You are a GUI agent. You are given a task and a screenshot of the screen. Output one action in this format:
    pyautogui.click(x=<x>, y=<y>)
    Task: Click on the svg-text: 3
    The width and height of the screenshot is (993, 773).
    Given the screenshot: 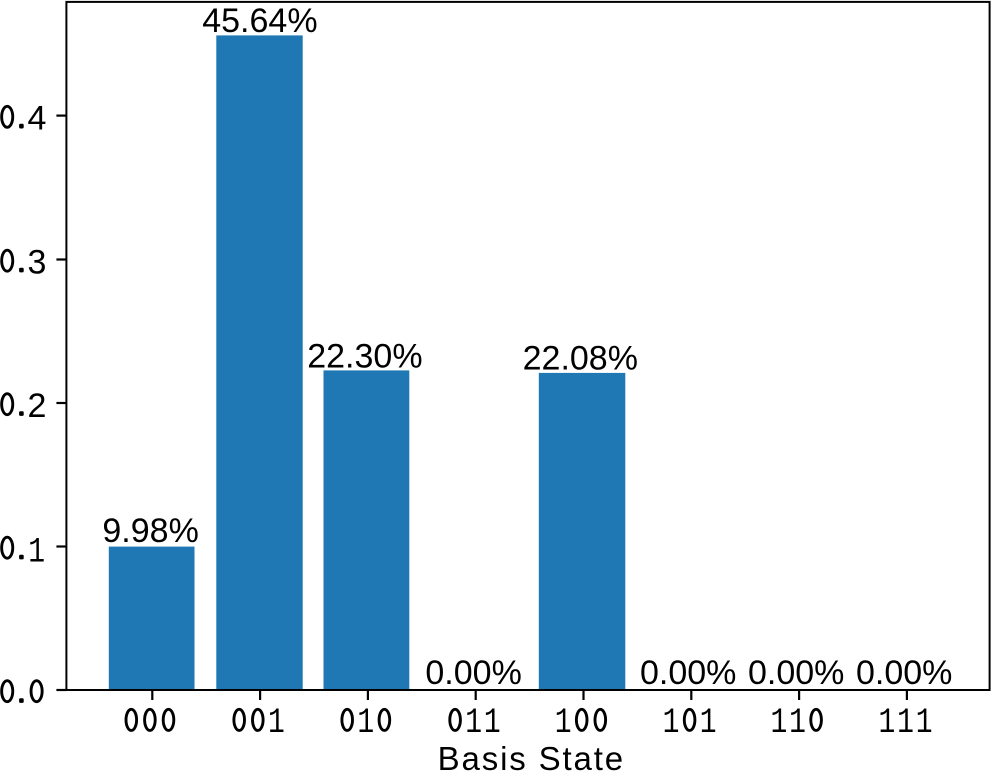 What is the action you would take?
    pyautogui.click(x=36, y=263)
    